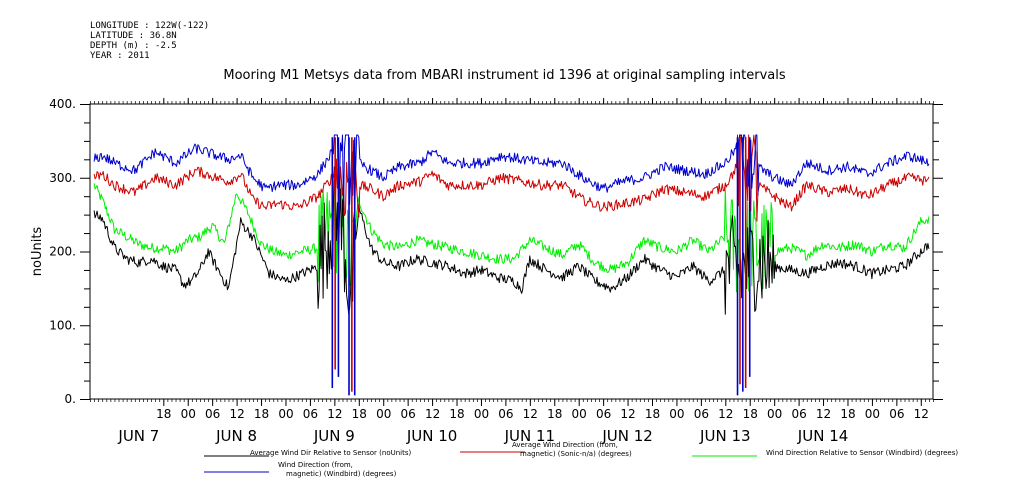 The image size is (1009, 504). What do you see at coordinates (334, 436) in the screenshot?
I see `x-day-label: JUN 9` at bounding box center [334, 436].